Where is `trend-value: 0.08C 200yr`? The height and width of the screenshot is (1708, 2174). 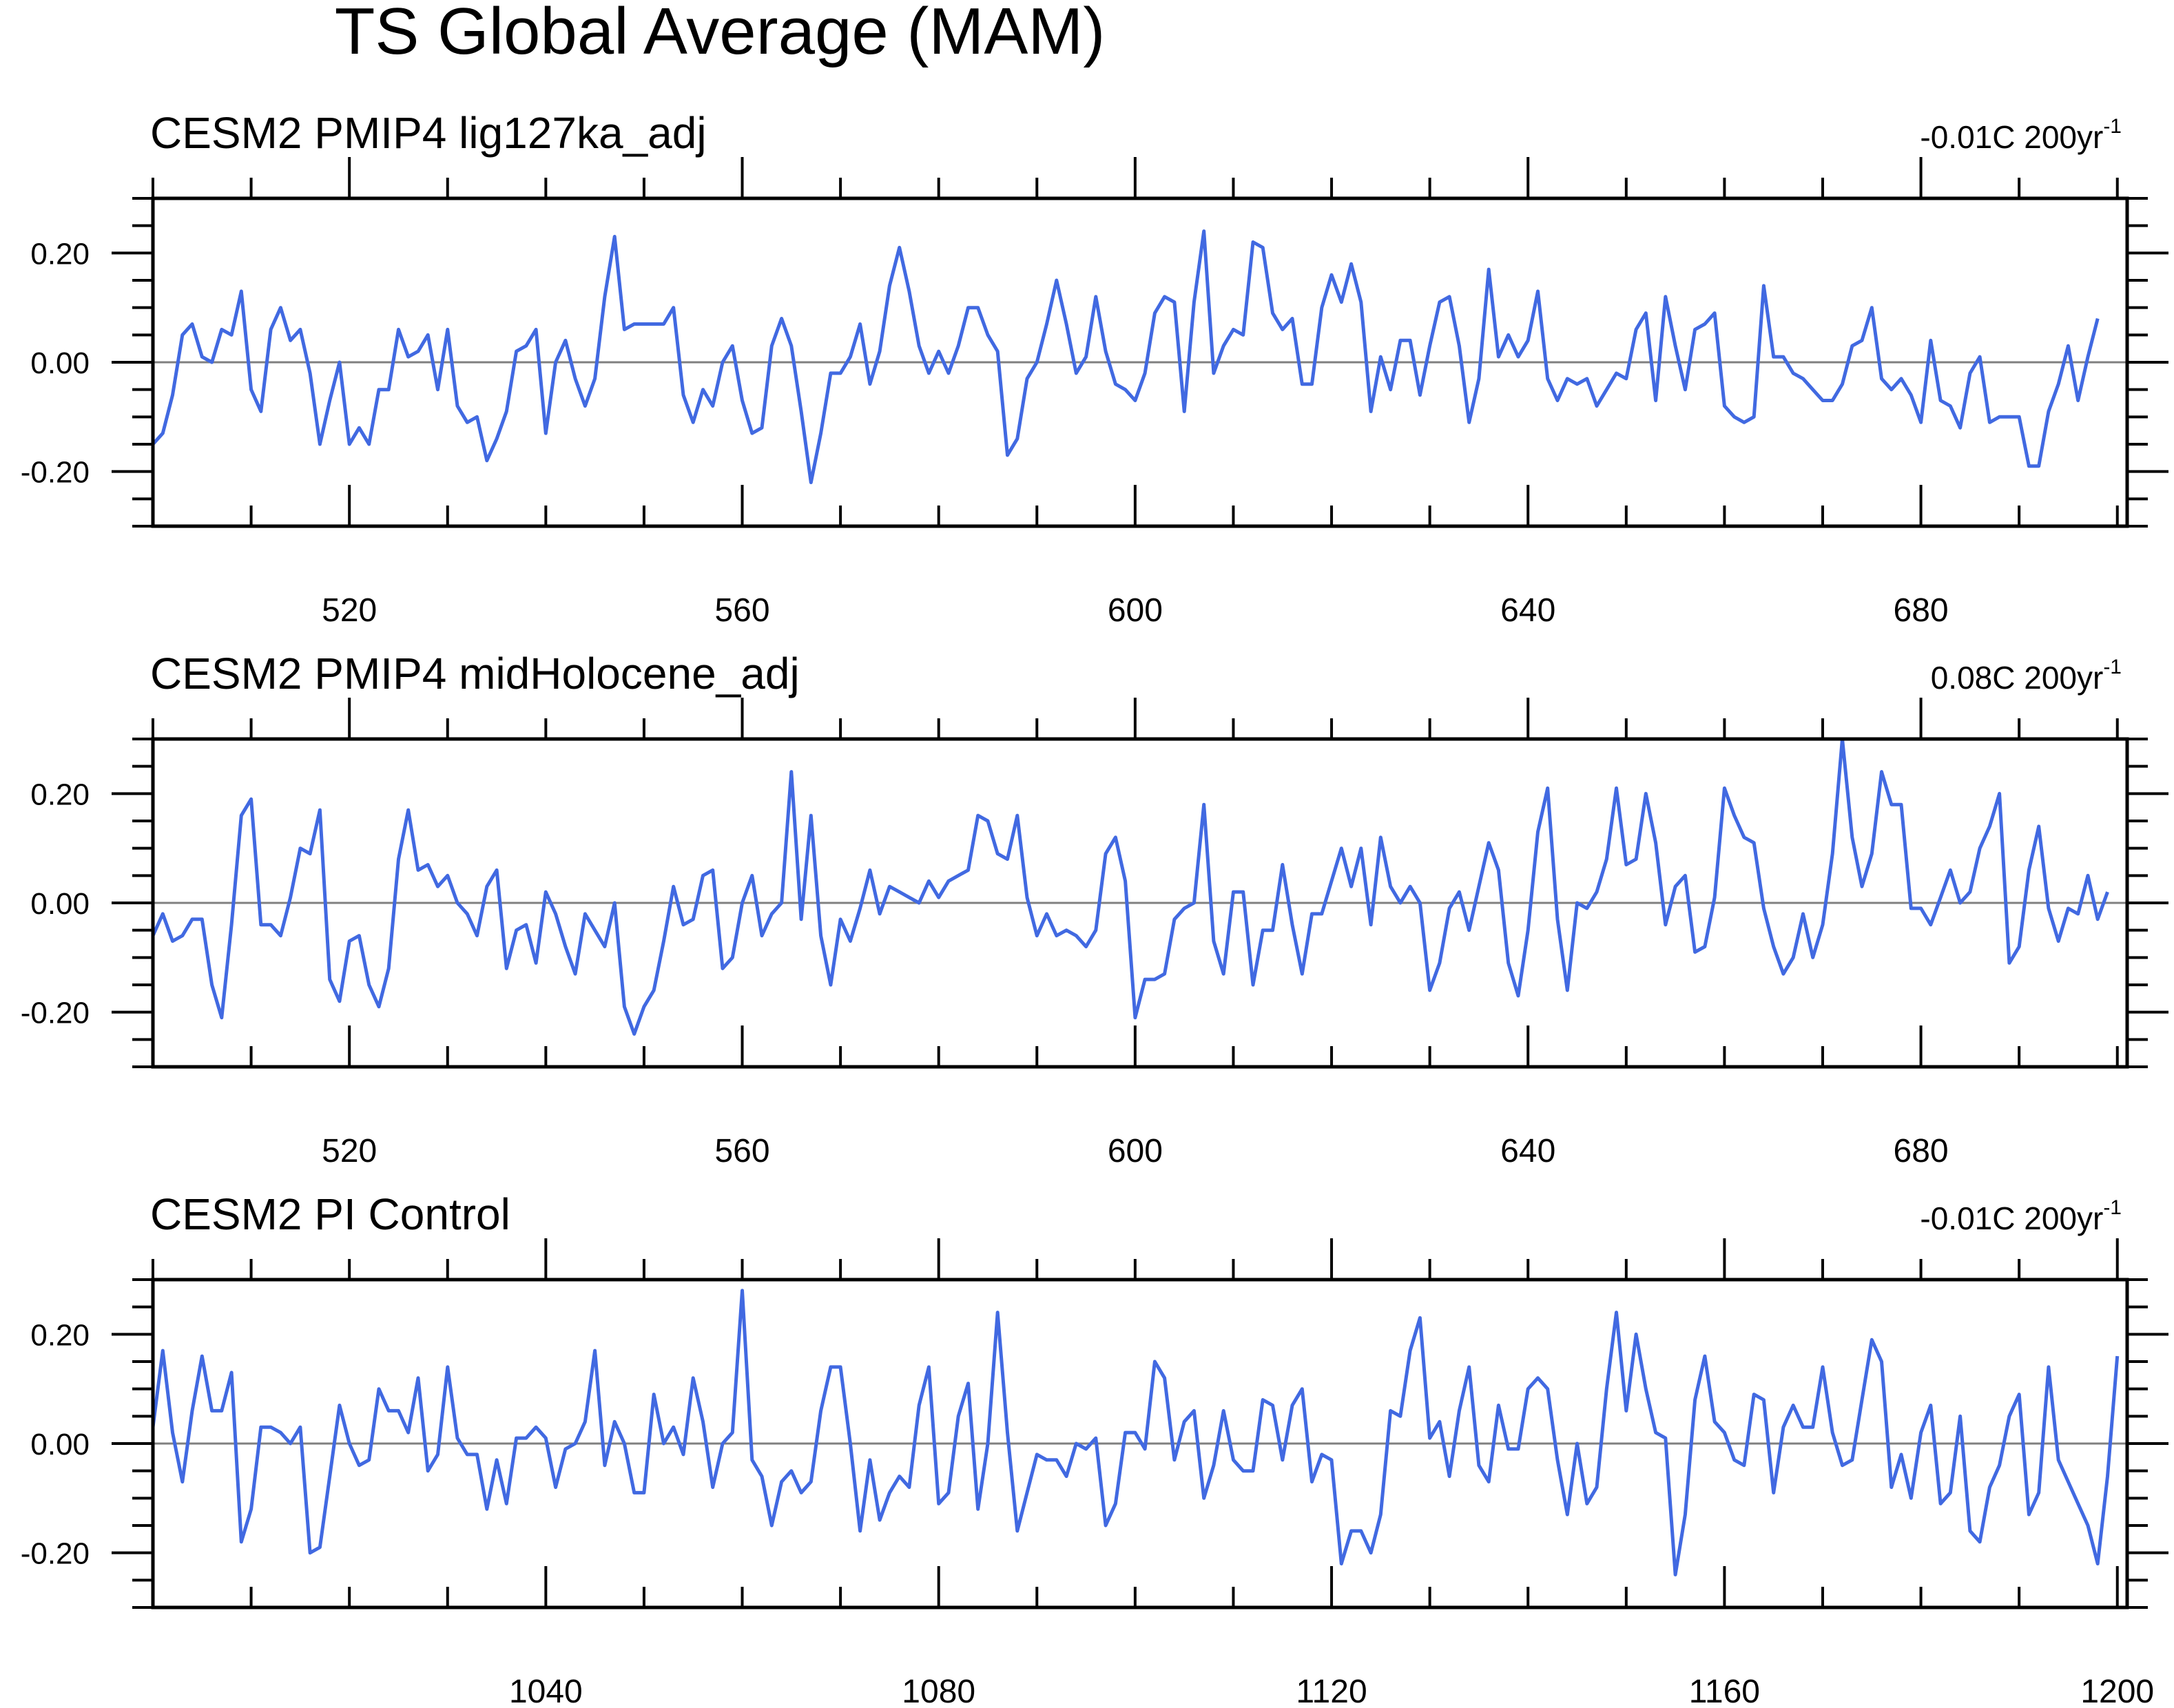 trend-value: 0.08C 200yr is located at coordinates (2017, 678).